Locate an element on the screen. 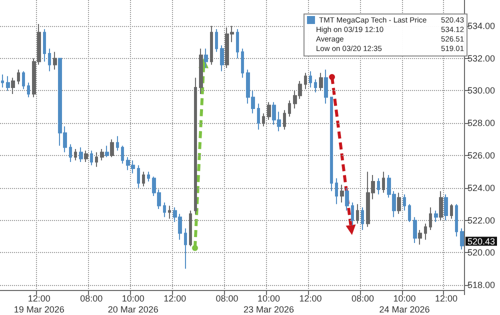  x-tick-label: 12:00 19 Mar 2026 is located at coordinates (39, 304).